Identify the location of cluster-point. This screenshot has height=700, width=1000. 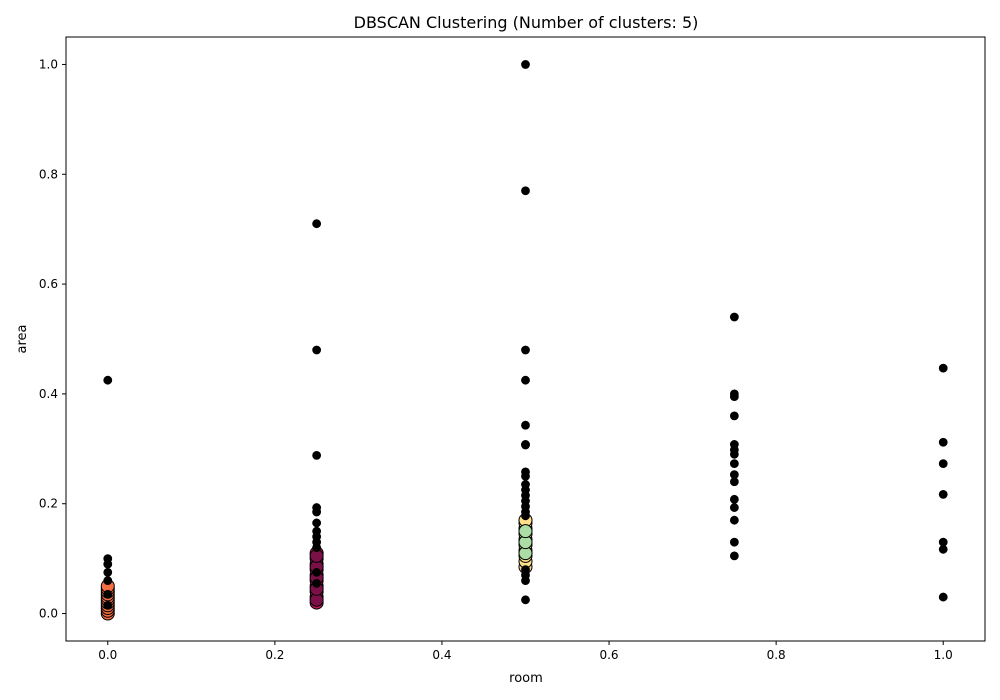
(525, 531).